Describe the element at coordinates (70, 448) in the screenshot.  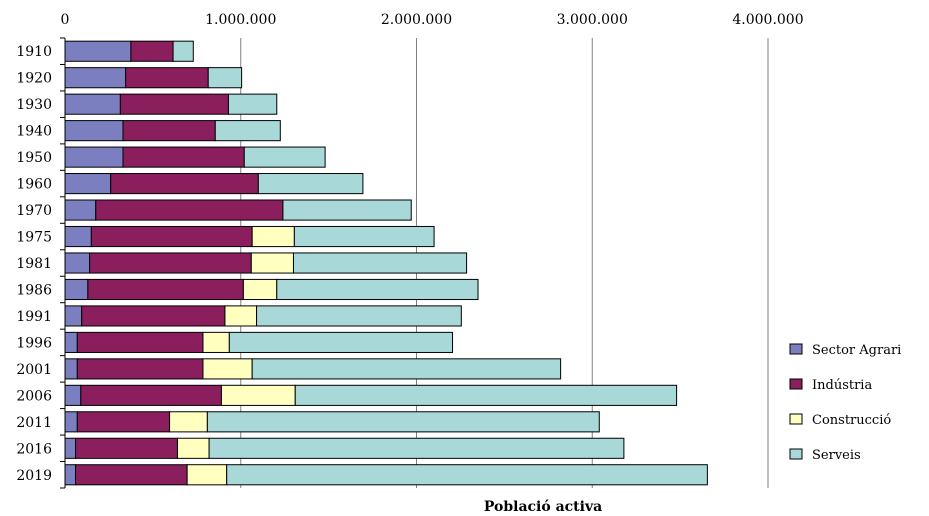
I see `bar-2016-sector-agrari` at that location.